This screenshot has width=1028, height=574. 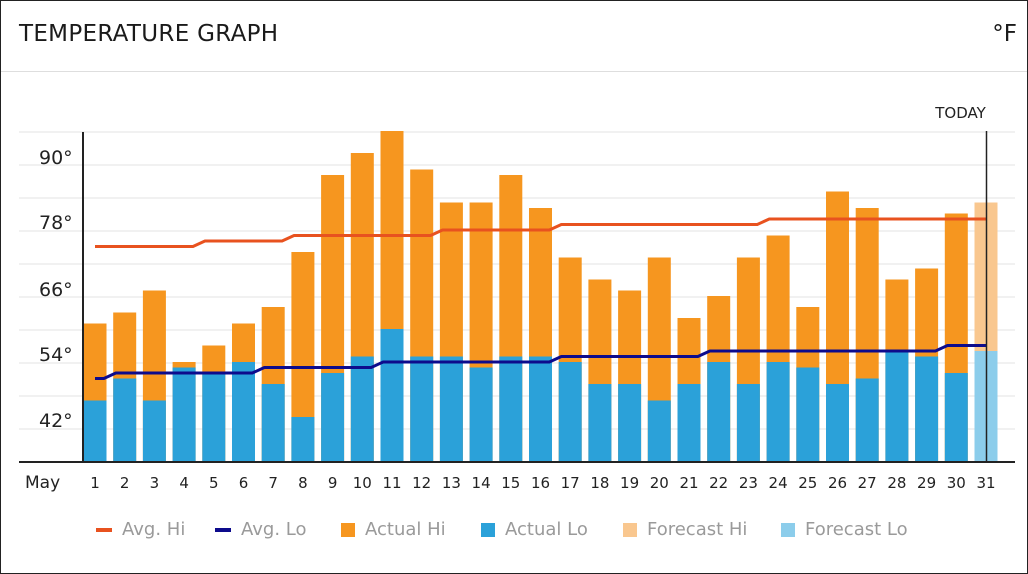 What do you see at coordinates (697, 529) in the screenshot?
I see `legend-label: Forecast Hi` at bounding box center [697, 529].